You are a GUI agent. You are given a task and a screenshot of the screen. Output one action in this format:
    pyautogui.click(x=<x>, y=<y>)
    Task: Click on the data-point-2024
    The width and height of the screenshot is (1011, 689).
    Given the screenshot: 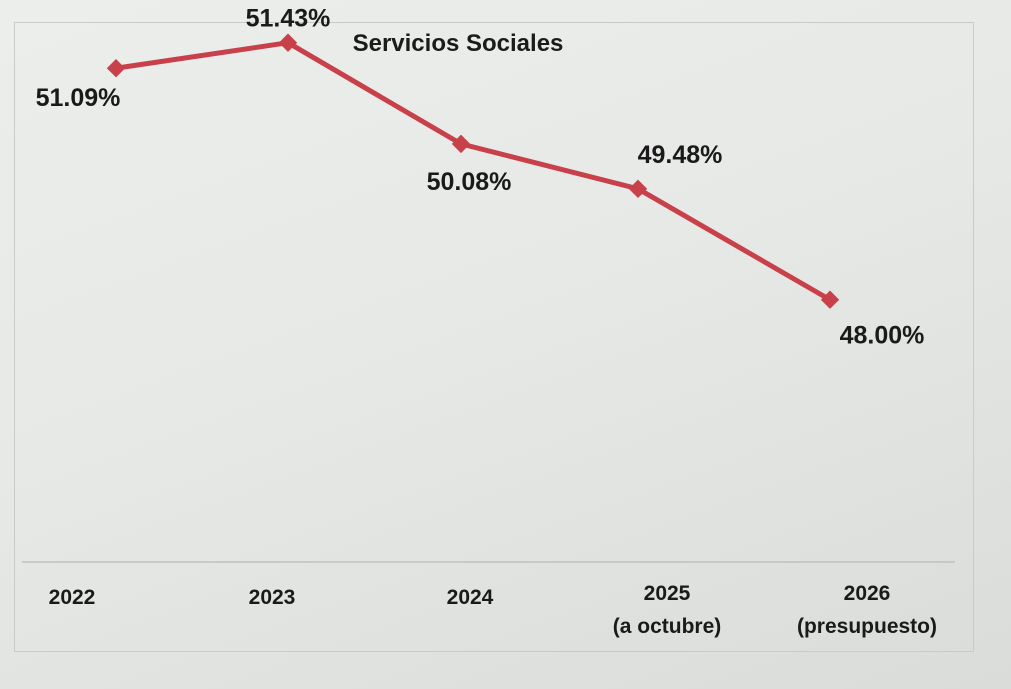 What is the action you would take?
    pyautogui.click(x=461, y=144)
    